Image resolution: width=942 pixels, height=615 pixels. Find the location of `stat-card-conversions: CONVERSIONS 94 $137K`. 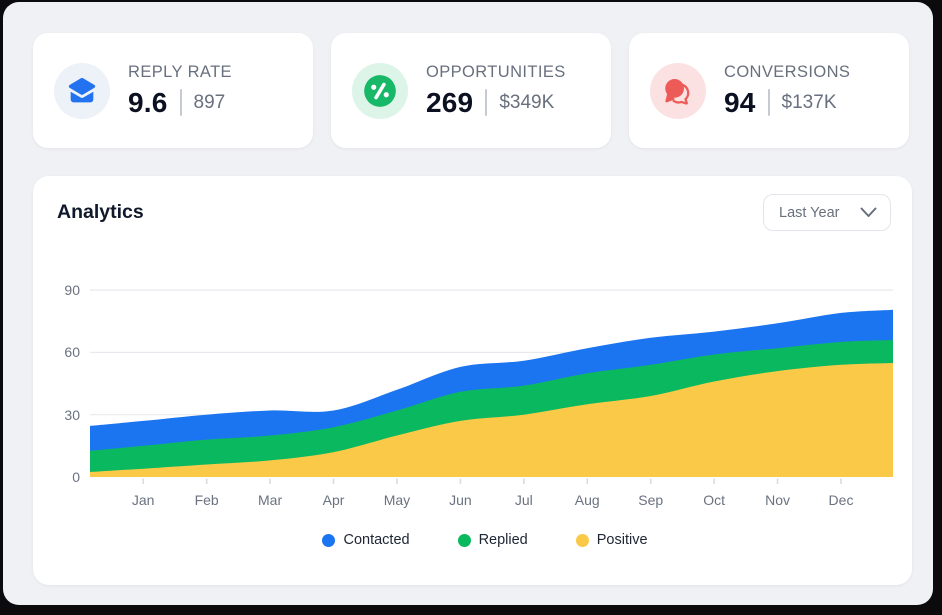

stat-card-conversions: CONVERSIONS 94 $137K is located at coordinates (769, 90).